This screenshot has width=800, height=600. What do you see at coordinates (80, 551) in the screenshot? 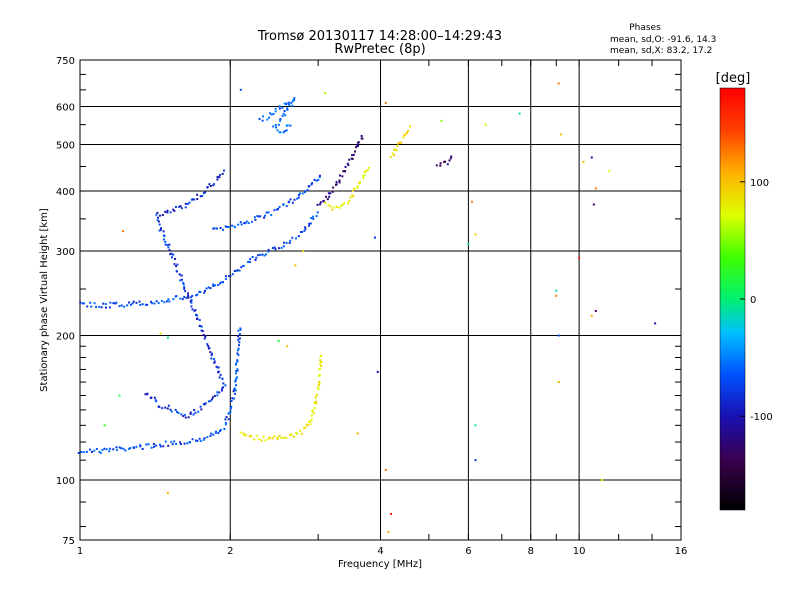
I see `x-tick-label: 1` at bounding box center [80, 551].